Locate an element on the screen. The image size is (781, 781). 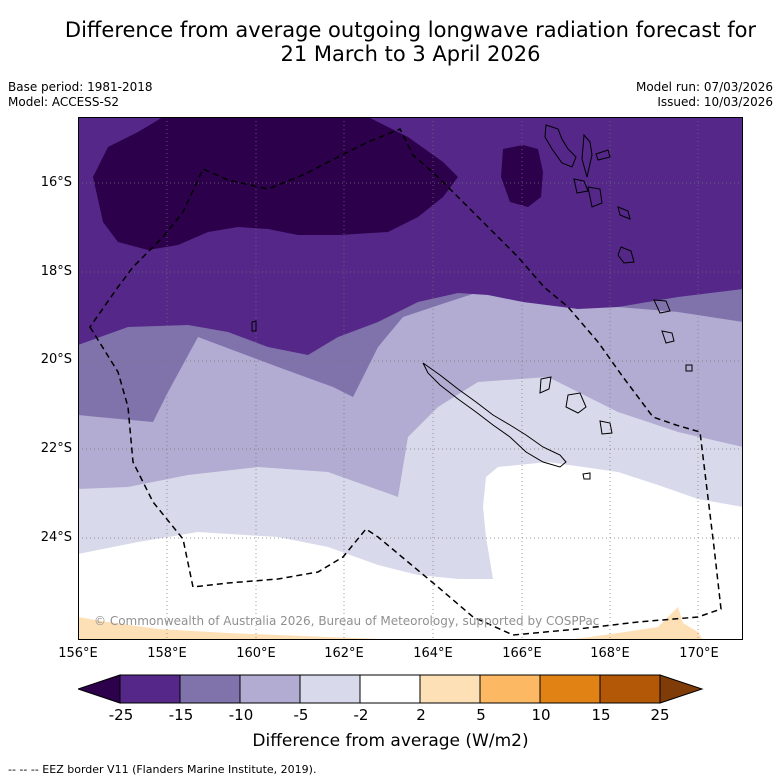
colorbar-tick-10: 10 is located at coordinates (541, 715).